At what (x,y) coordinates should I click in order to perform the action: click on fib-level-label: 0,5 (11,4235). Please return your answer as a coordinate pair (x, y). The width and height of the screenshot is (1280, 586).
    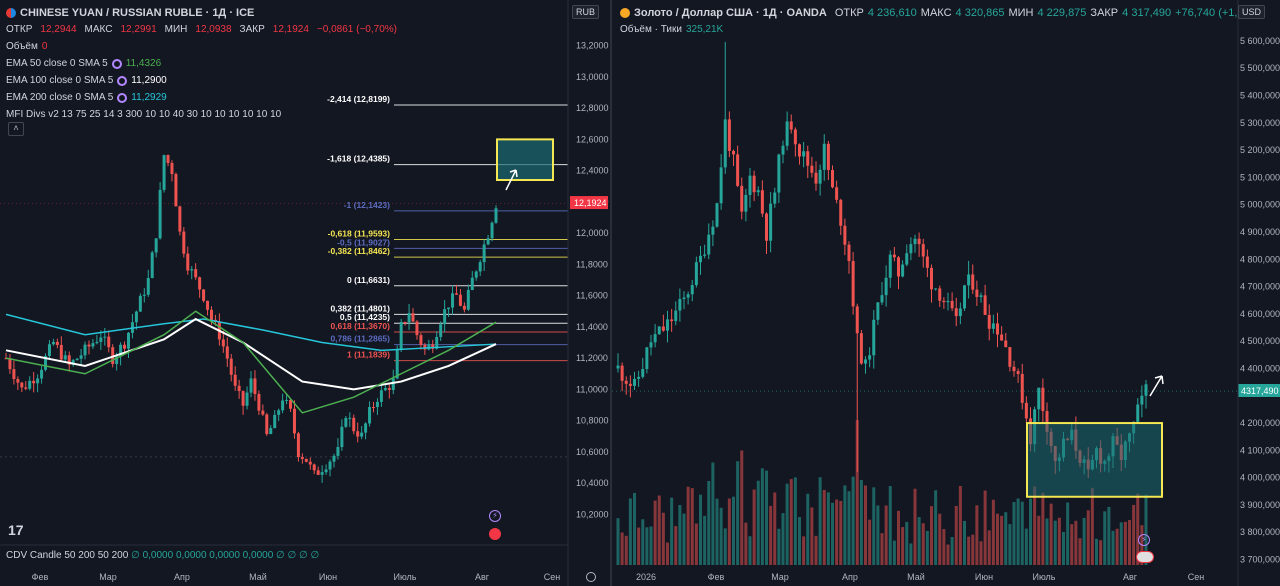
    Looking at the image, I should click on (365, 317).